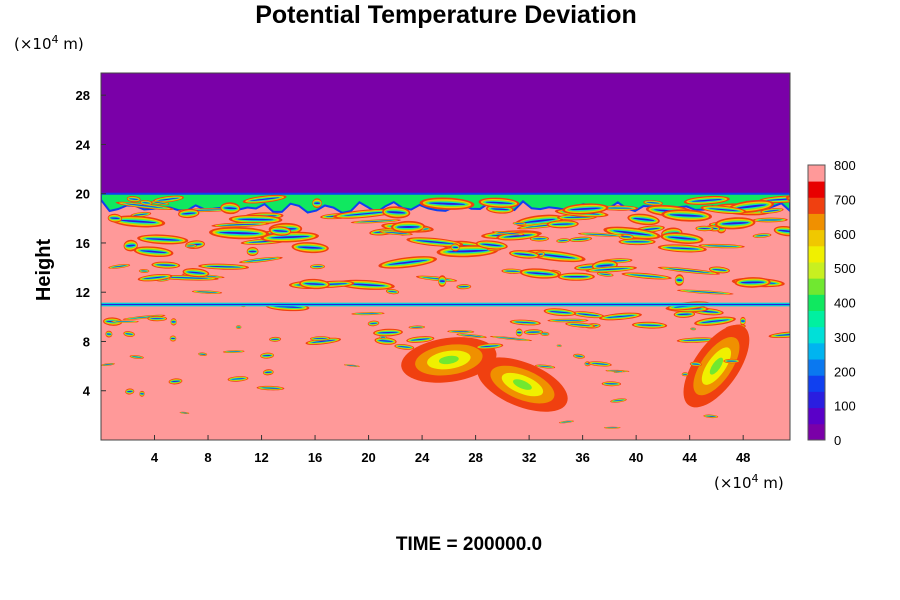  Describe the element at coordinates (155, 457) in the screenshot. I see `x-tick-label: 4` at that location.